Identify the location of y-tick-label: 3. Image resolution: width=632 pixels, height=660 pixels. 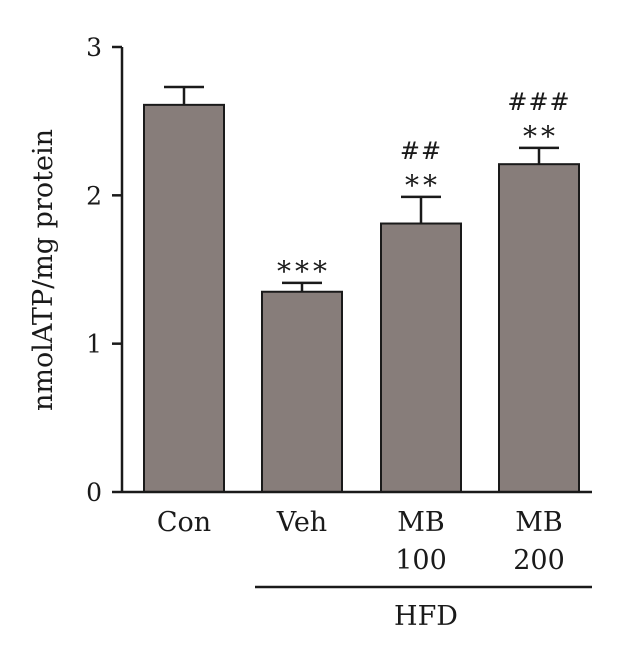
(94, 47).